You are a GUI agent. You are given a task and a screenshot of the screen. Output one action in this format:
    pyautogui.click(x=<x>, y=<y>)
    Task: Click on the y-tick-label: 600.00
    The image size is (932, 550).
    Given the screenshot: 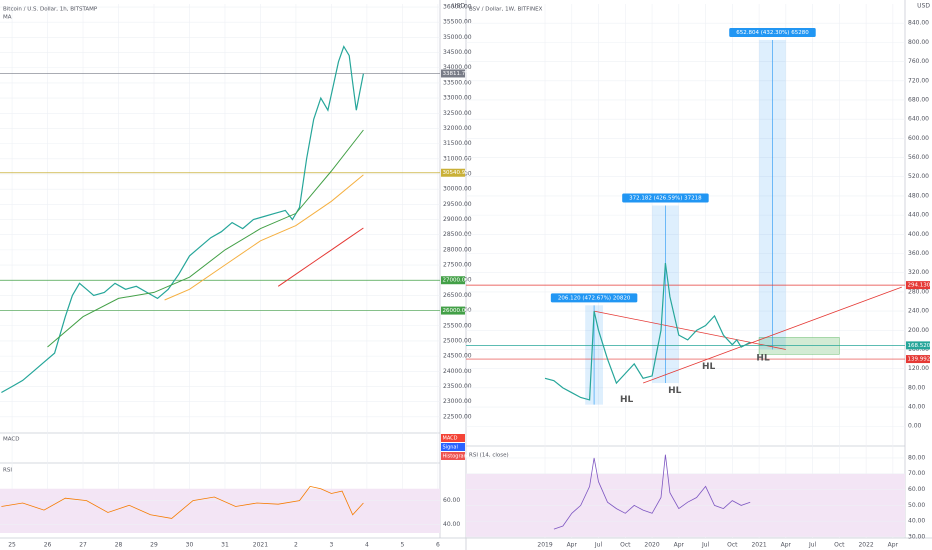 What is the action you would take?
    pyautogui.click(x=918, y=138)
    